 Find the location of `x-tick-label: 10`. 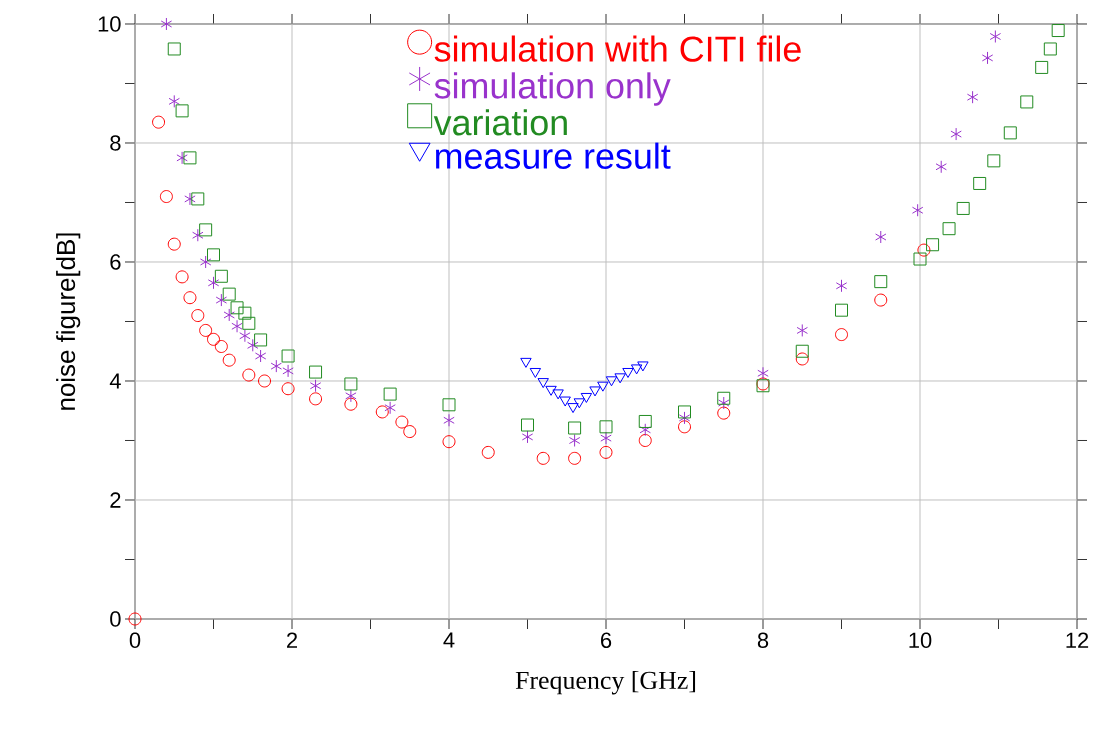

x-tick-label: 10 is located at coordinates (920, 640).